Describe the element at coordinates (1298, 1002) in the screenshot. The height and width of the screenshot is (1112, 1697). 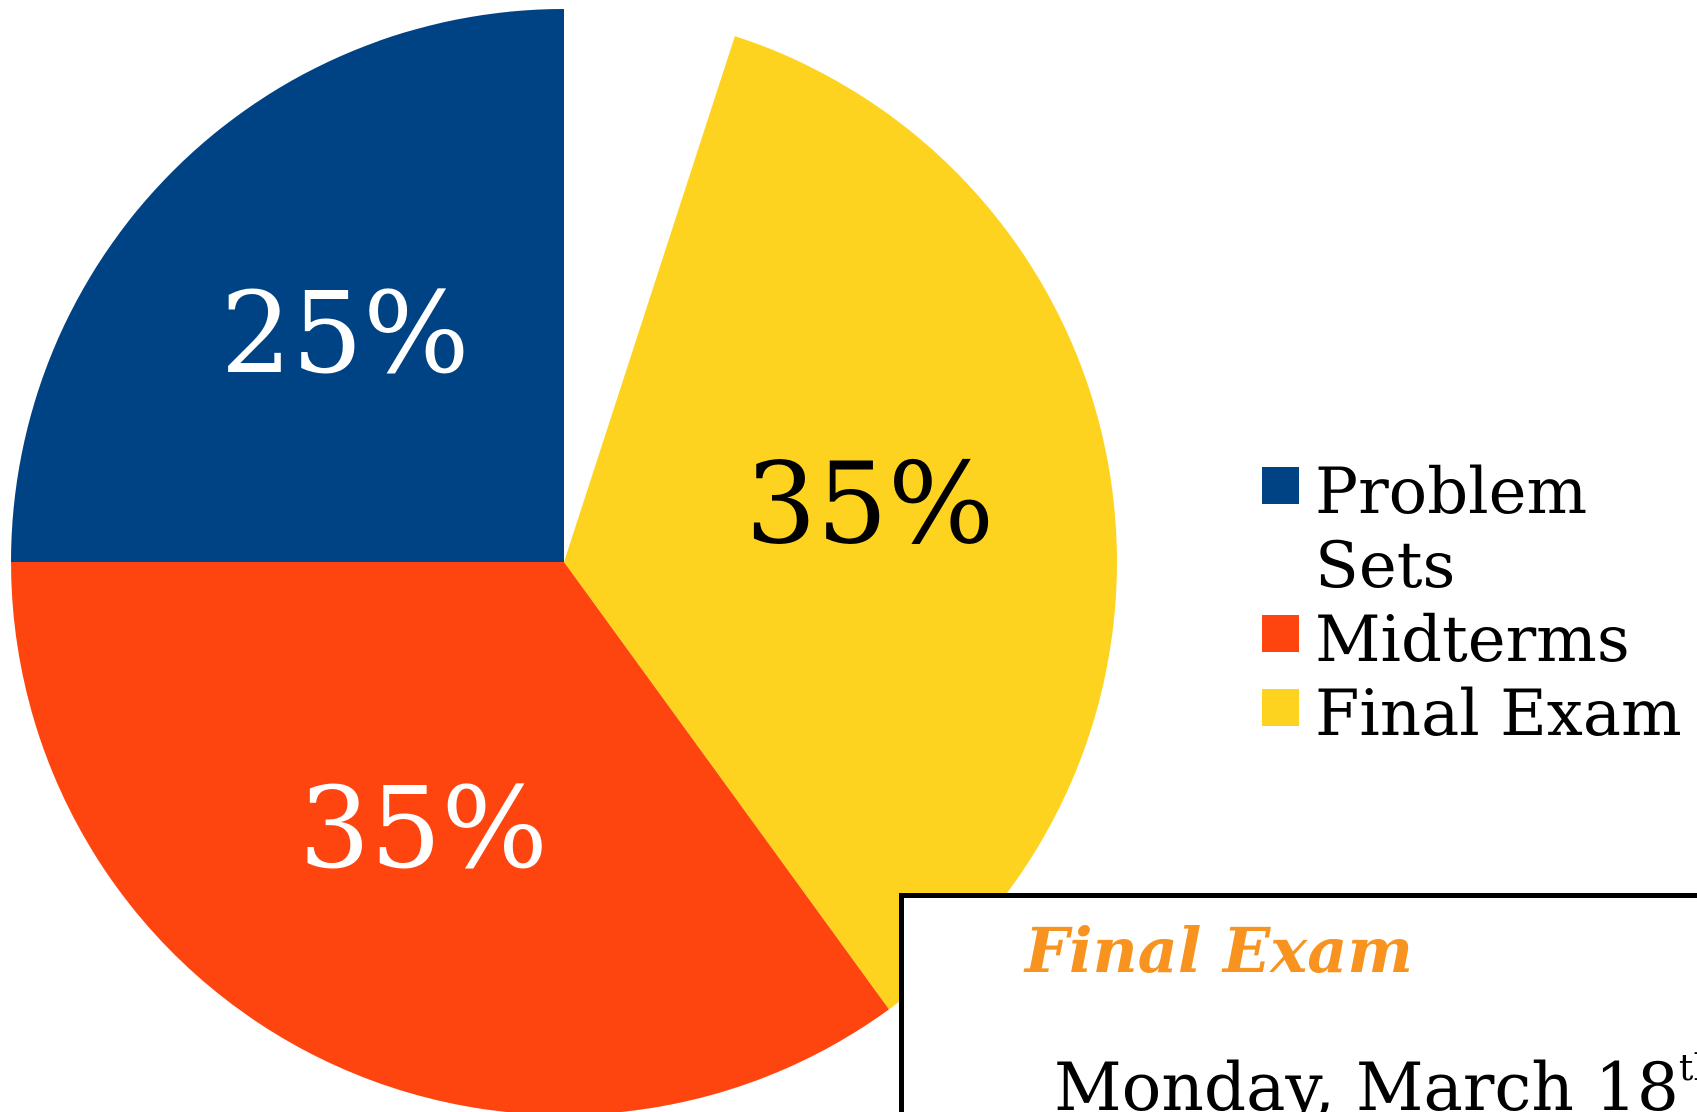
I see `note-box: Final Exam Monday, March 18th` at that location.